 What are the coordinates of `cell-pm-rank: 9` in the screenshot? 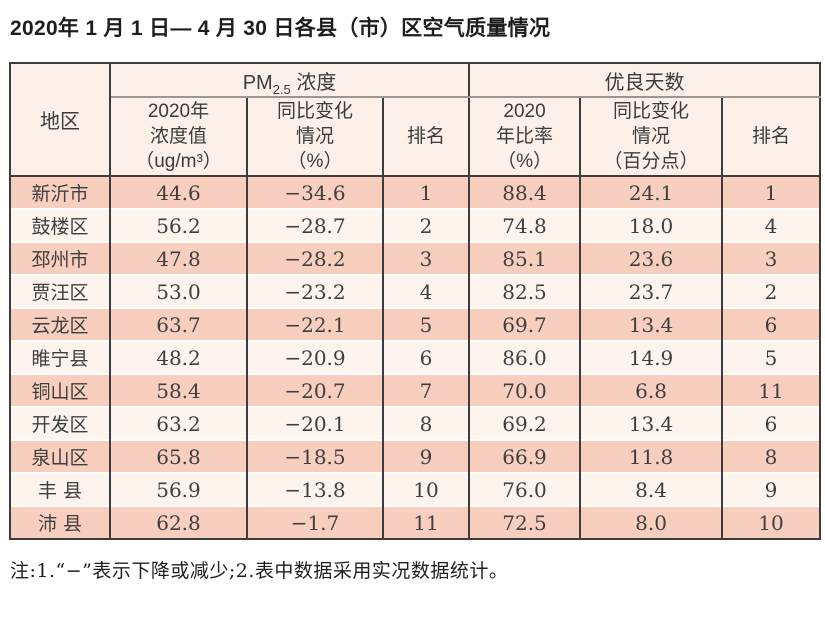 It's located at (426, 456).